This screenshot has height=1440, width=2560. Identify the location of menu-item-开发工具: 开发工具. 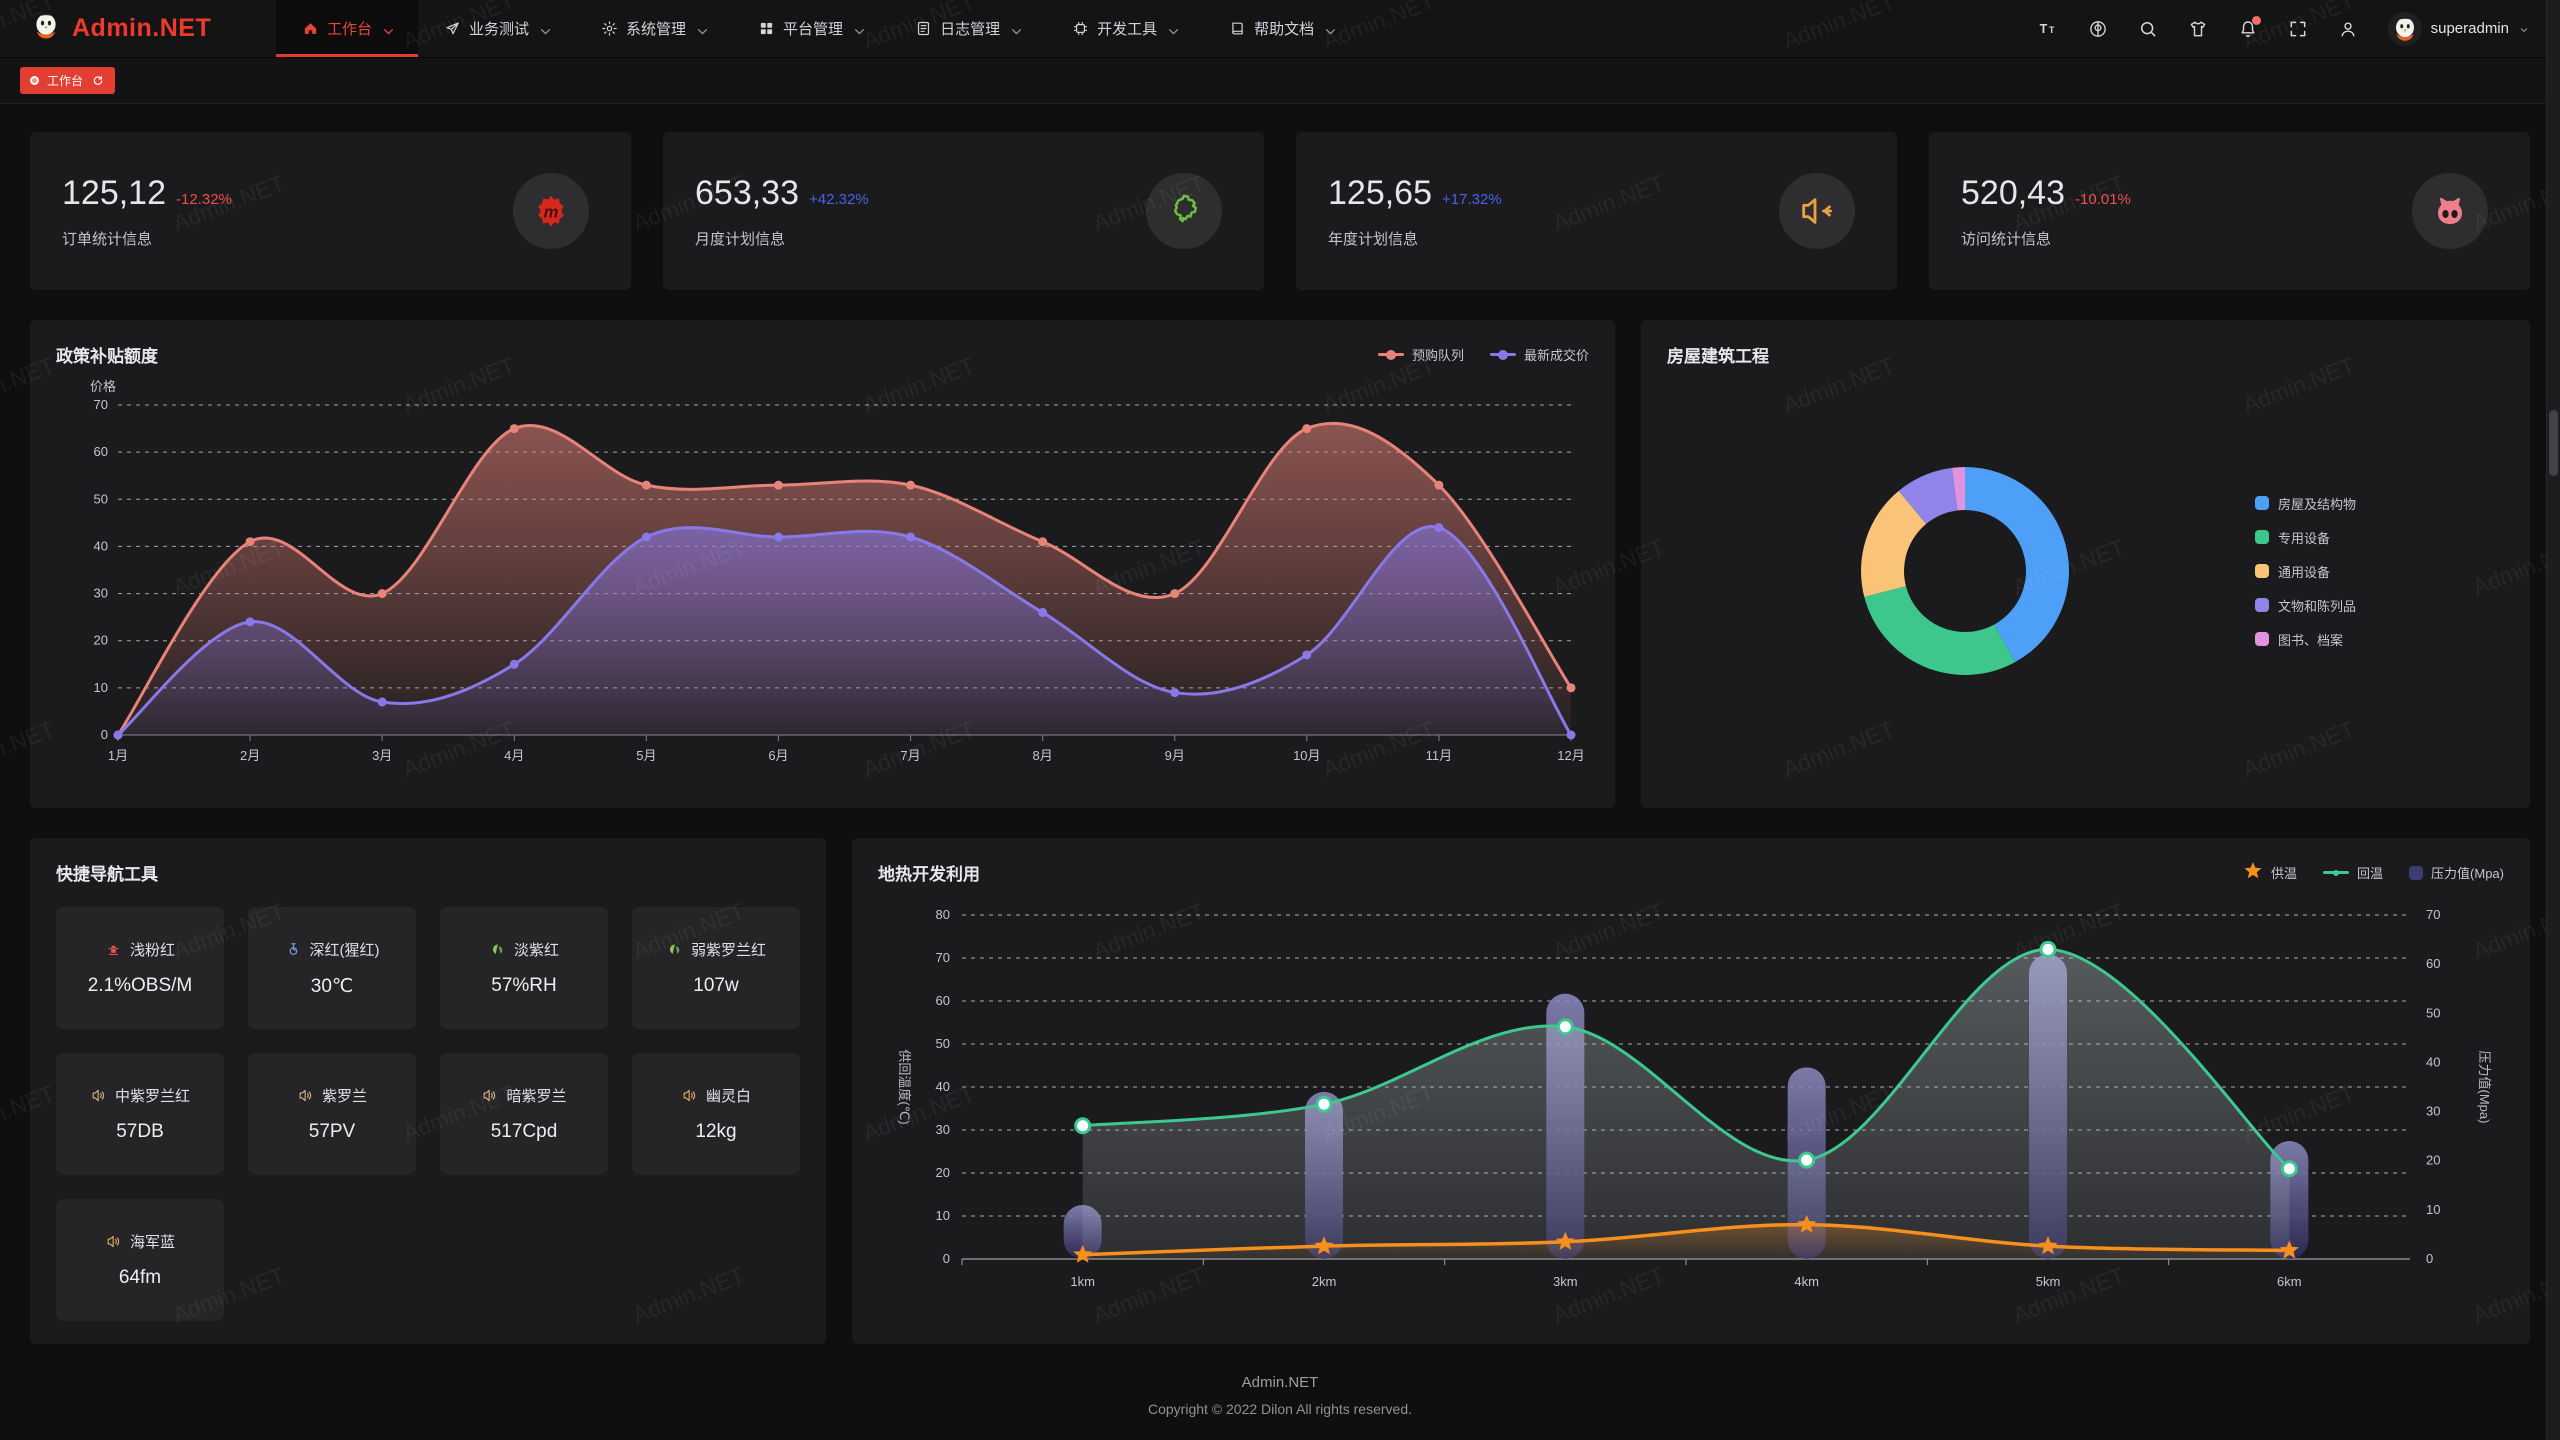
(1124, 28).